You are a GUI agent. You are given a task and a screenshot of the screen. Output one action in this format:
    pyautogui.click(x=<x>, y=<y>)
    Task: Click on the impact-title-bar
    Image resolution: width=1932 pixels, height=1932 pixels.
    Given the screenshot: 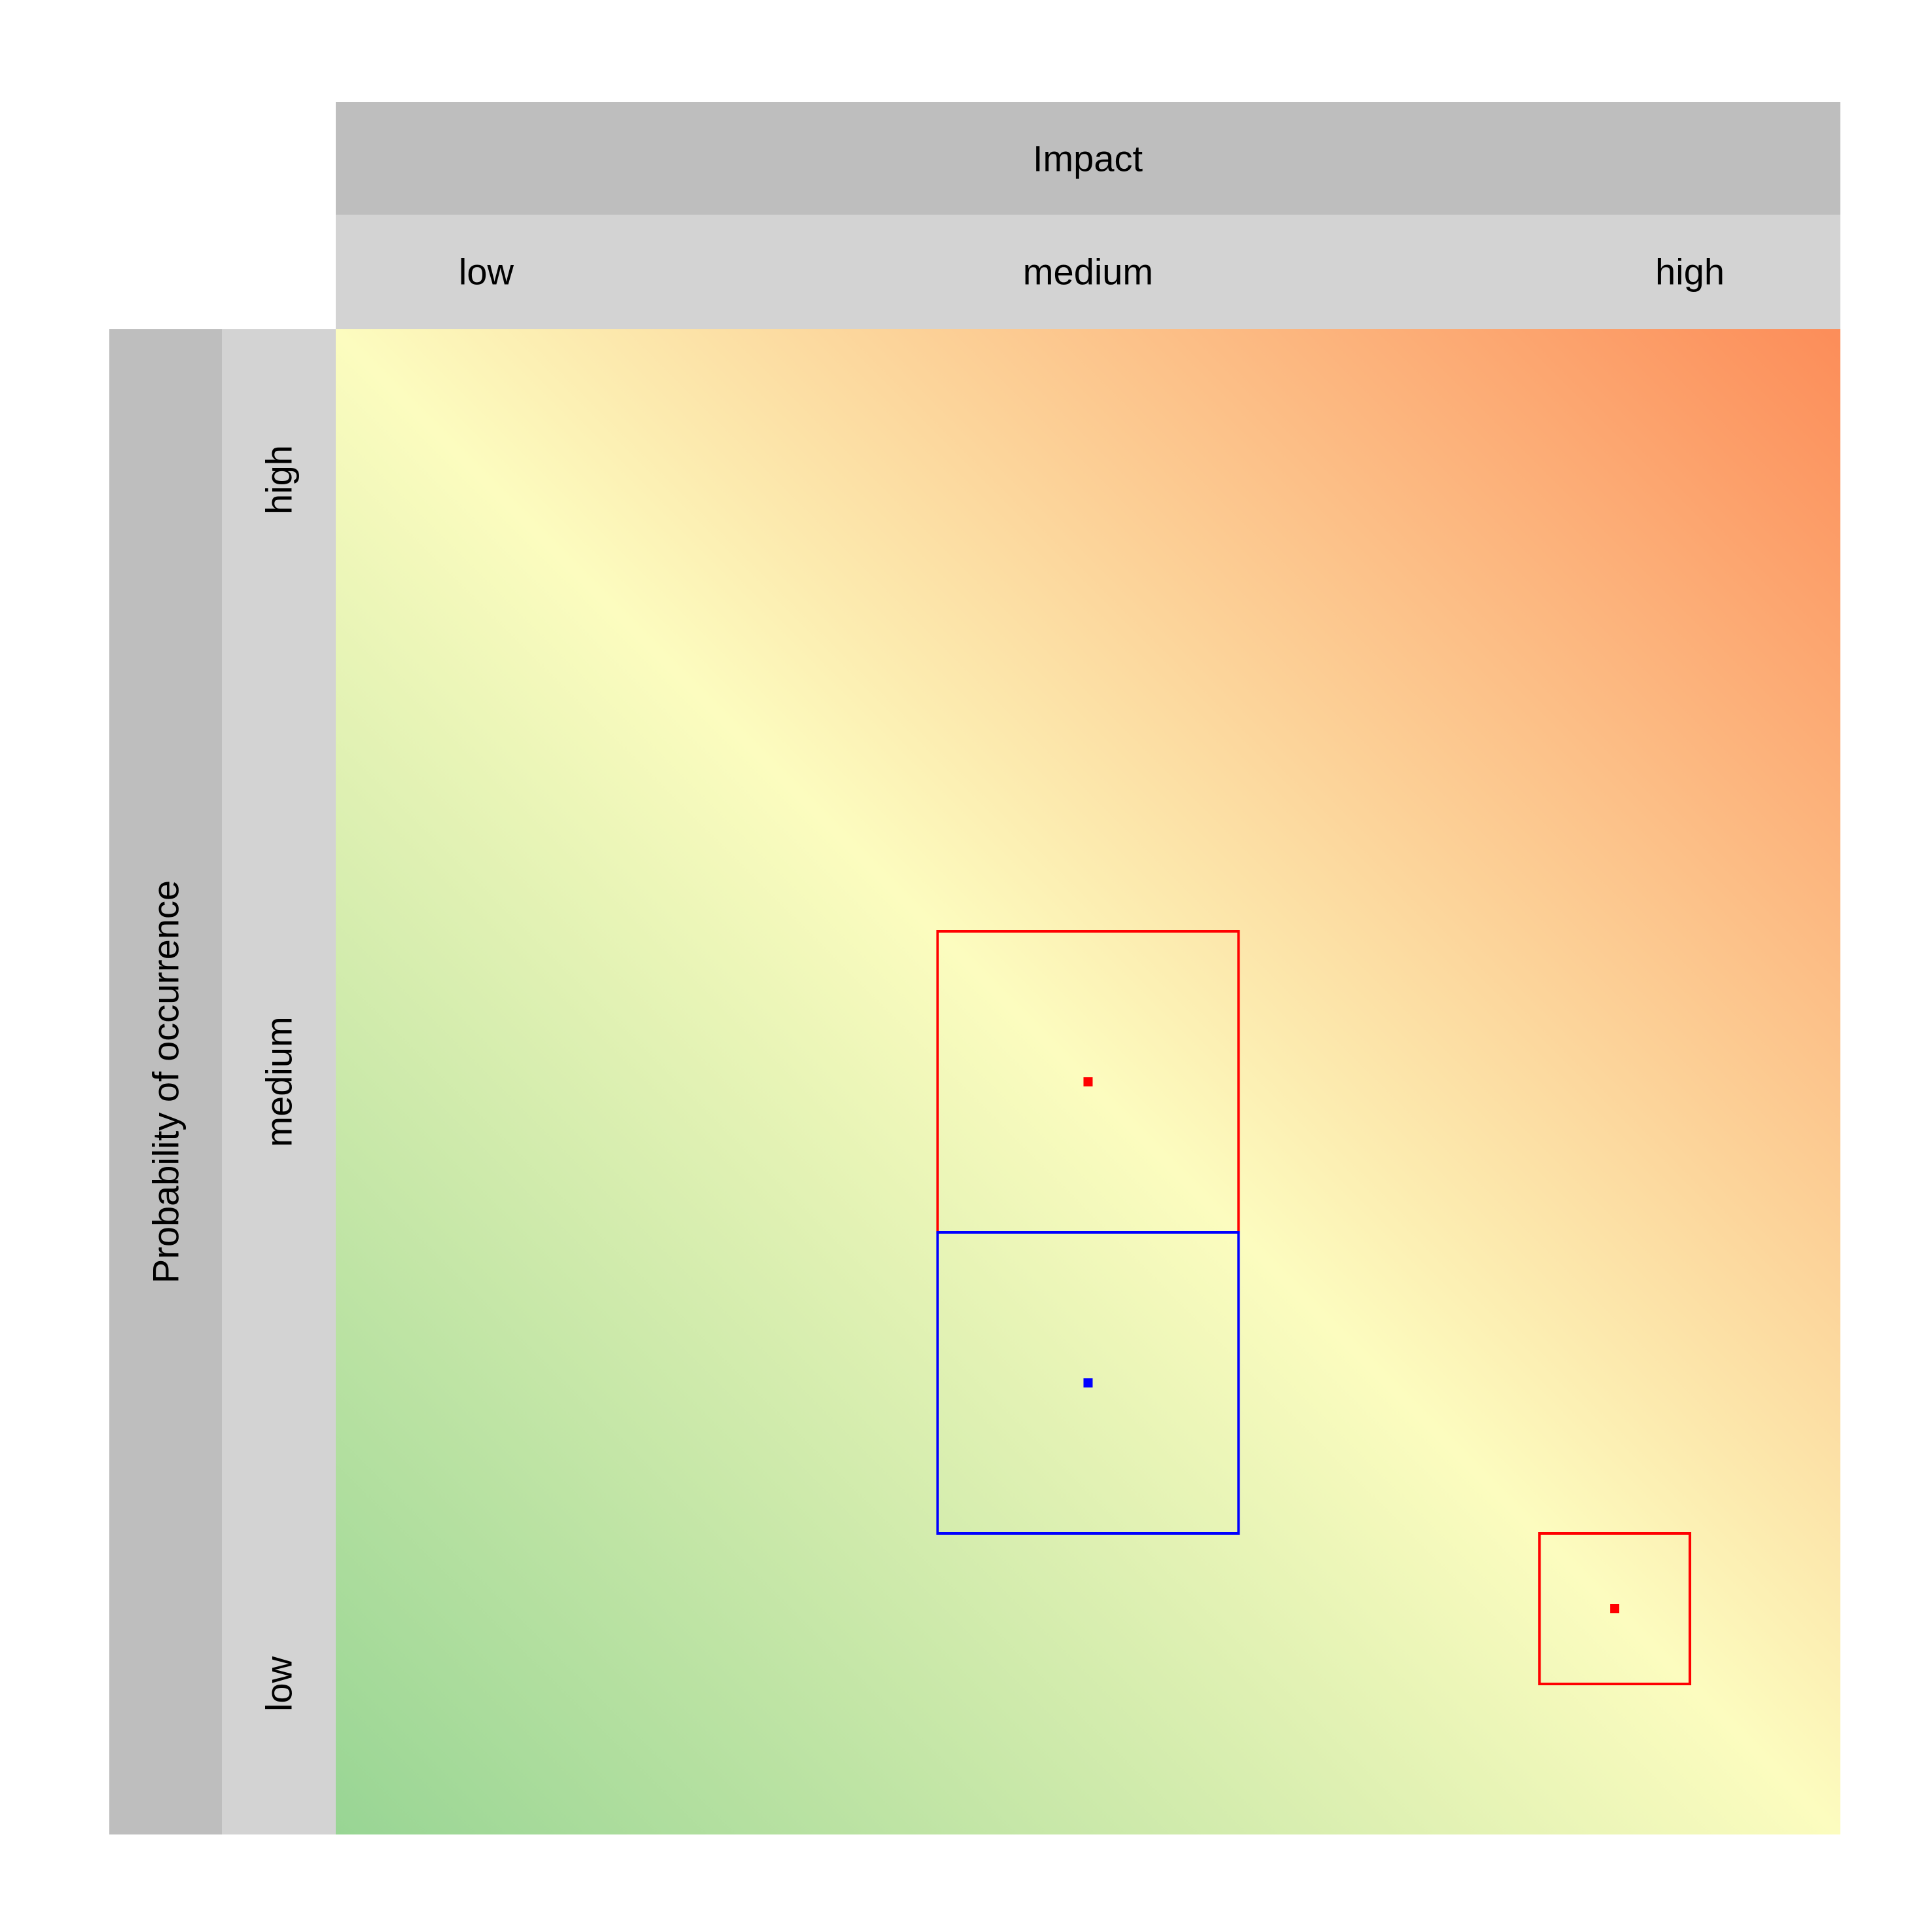 What is the action you would take?
    pyautogui.click(x=1088, y=158)
    